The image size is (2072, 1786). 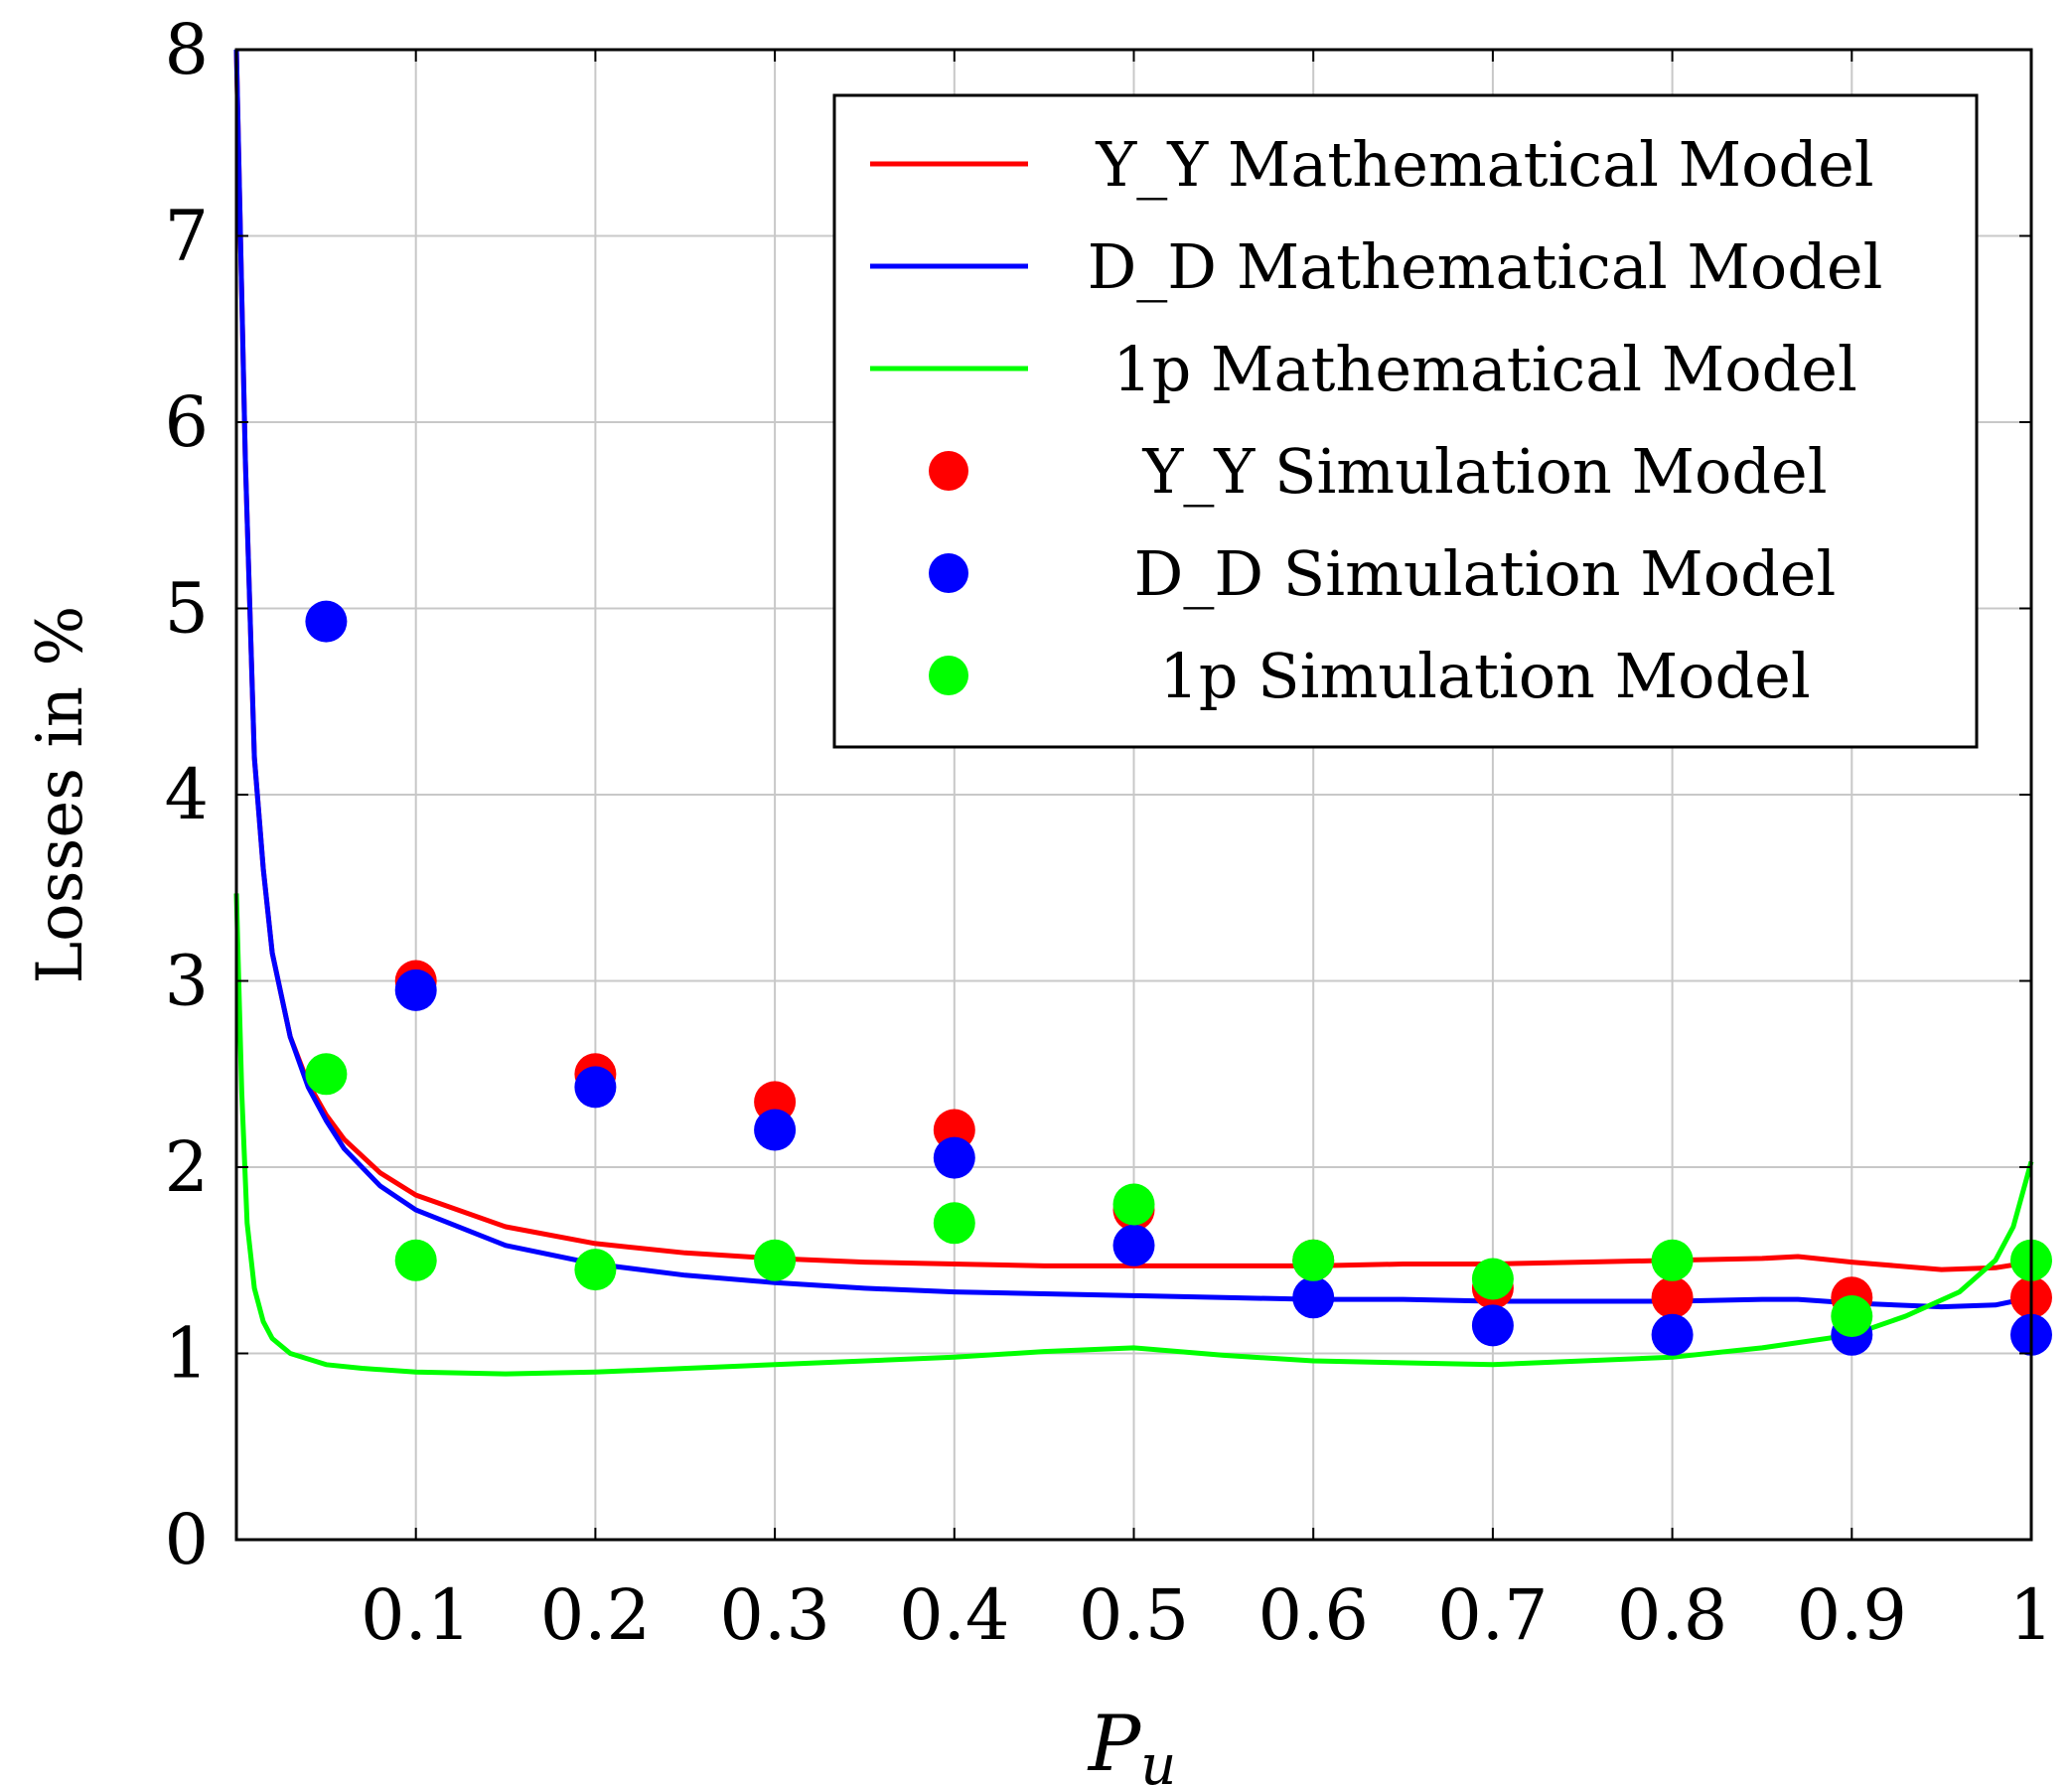 What do you see at coordinates (186, 422) in the screenshot?
I see `y-tick-label: 6` at bounding box center [186, 422].